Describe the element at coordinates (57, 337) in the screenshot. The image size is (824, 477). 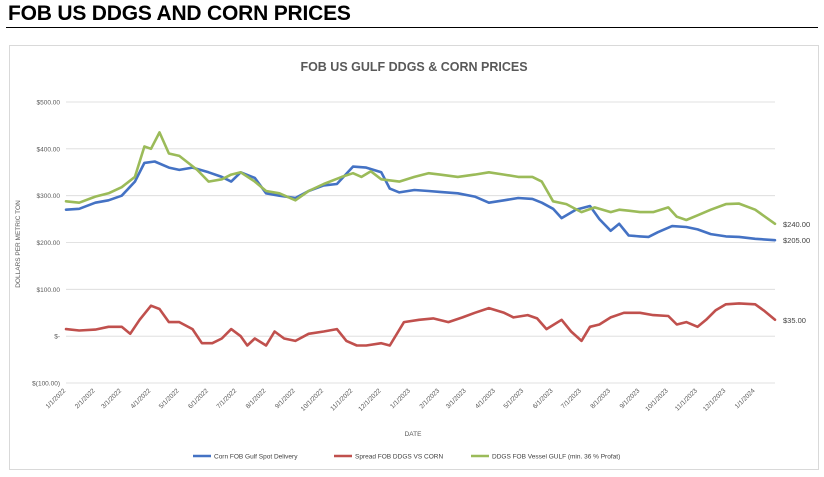
I see `y-tick-label: $-` at that location.